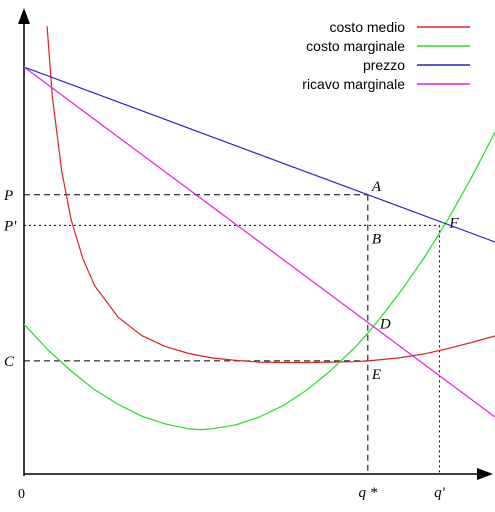  What do you see at coordinates (367, 493) in the screenshot?
I see `x-tick-label-q-star: q *` at bounding box center [367, 493].